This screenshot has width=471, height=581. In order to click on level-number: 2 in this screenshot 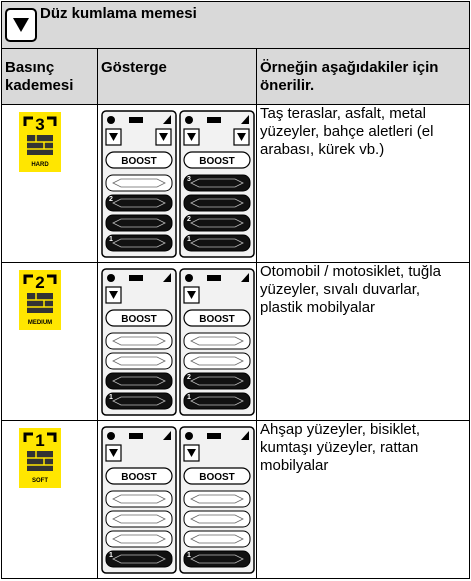, I will do `click(39, 282)`.